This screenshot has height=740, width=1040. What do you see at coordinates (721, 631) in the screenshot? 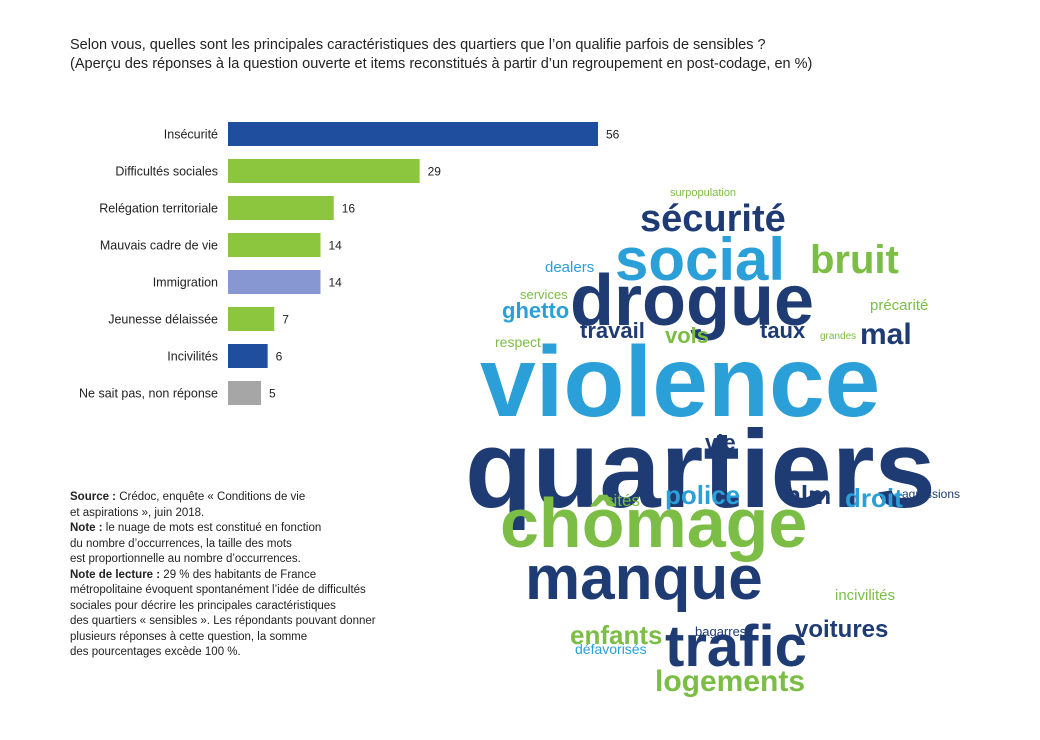
I see `cloud-word: bagarres` at bounding box center [721, 631].